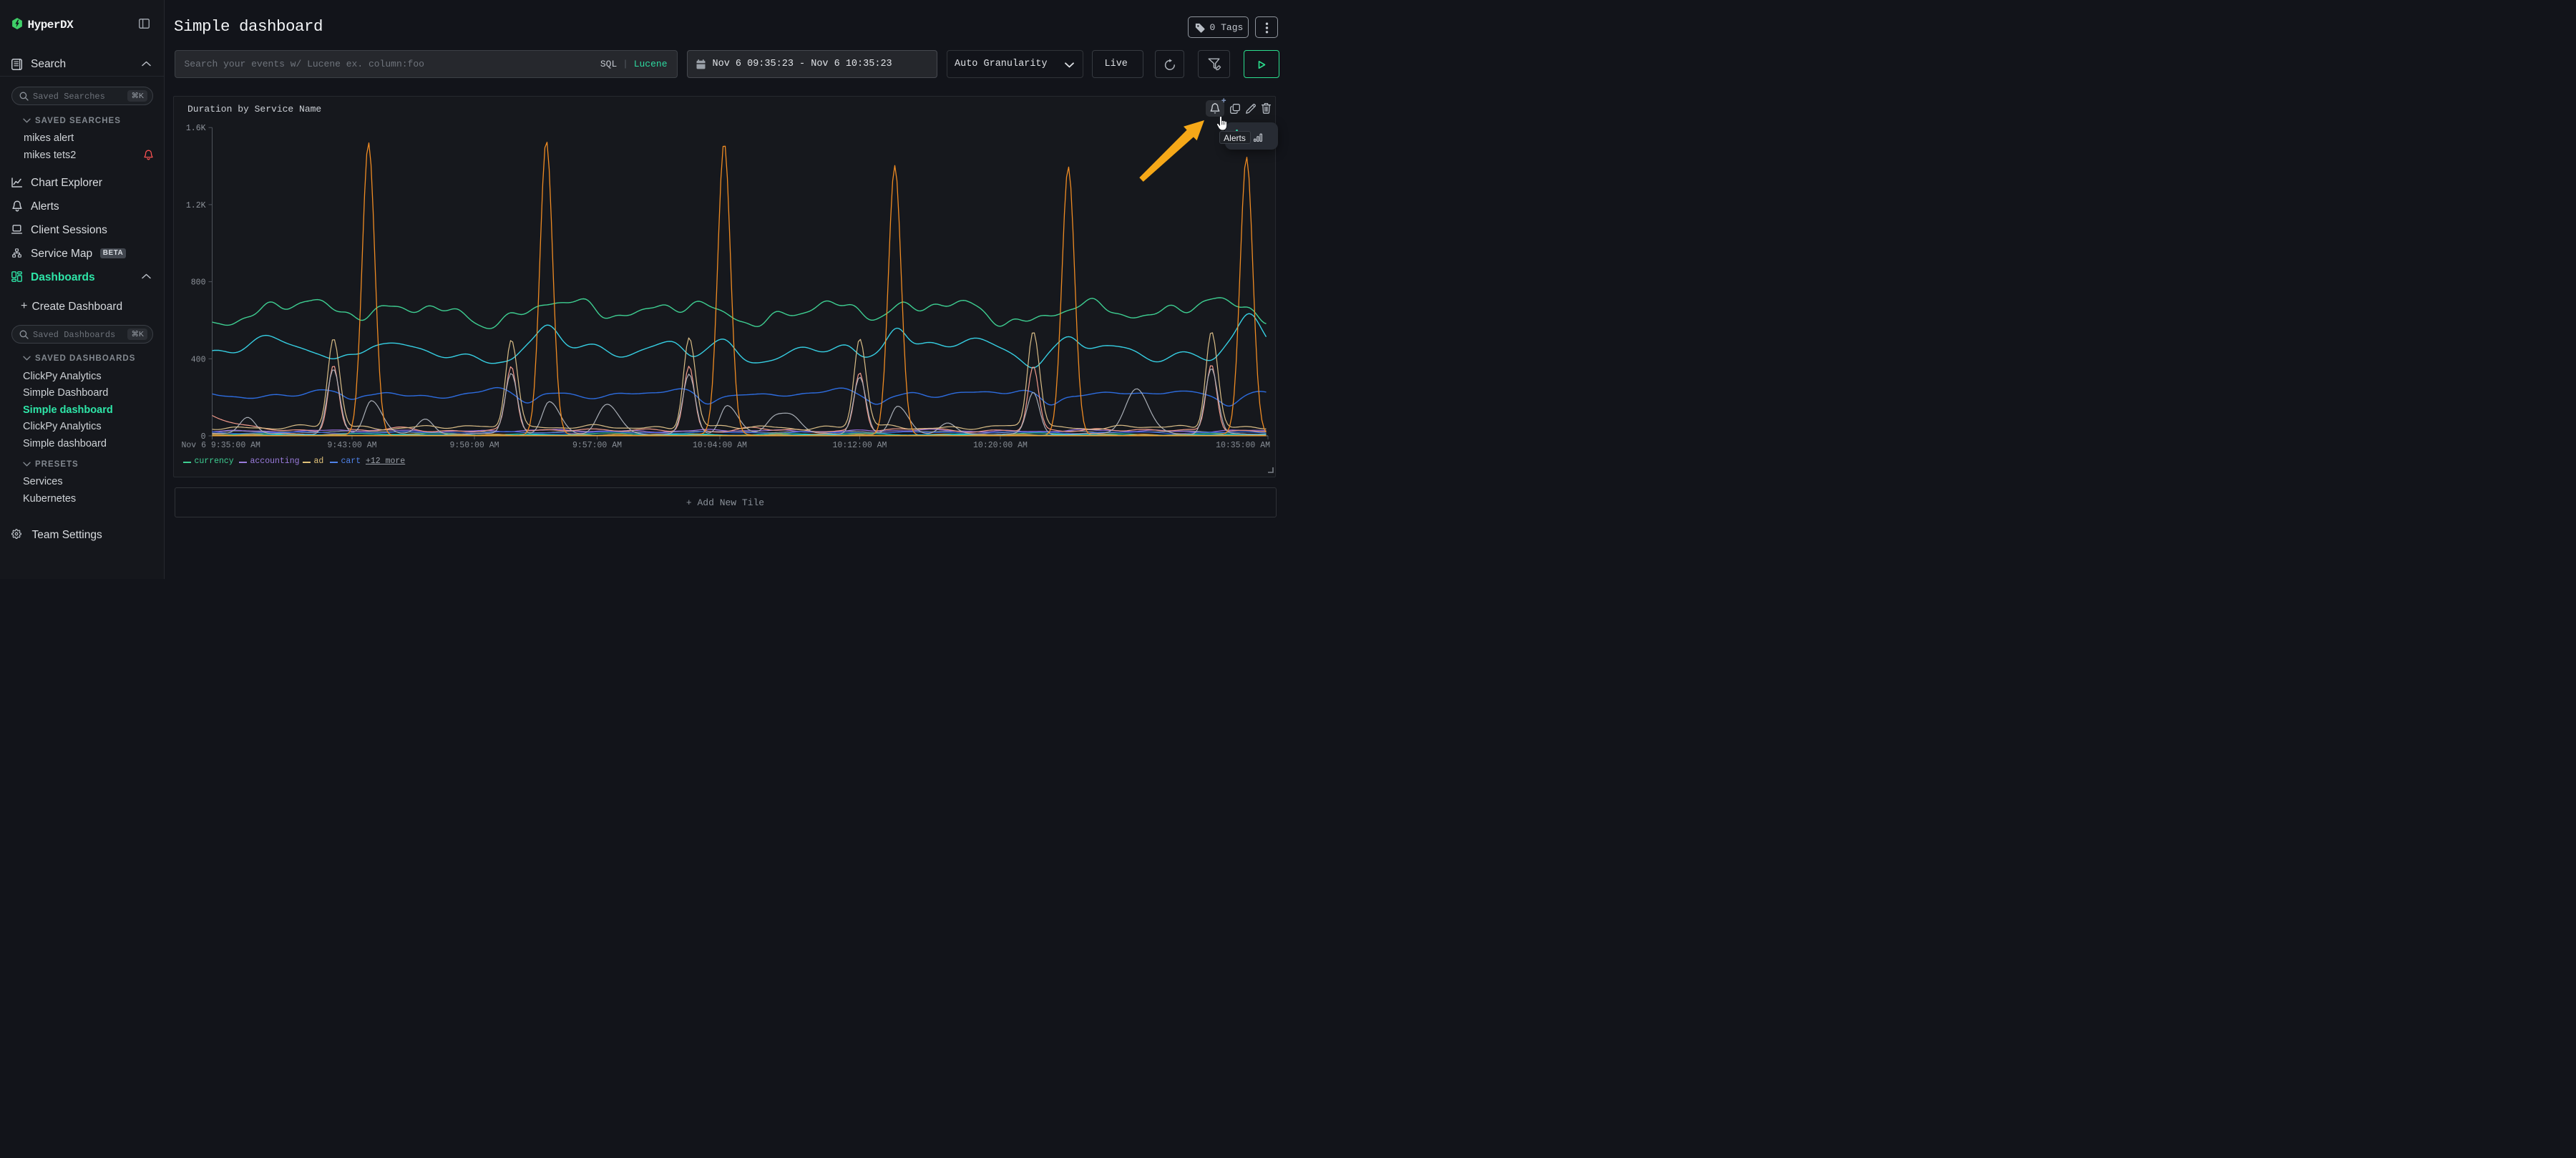 The height and width of the screenshot is (1158, 2576). What do you see at coordinates (860, 446) in the screenshot?
I see `svg-text: 10:12:00 AM` at bounding box center [860, 446].